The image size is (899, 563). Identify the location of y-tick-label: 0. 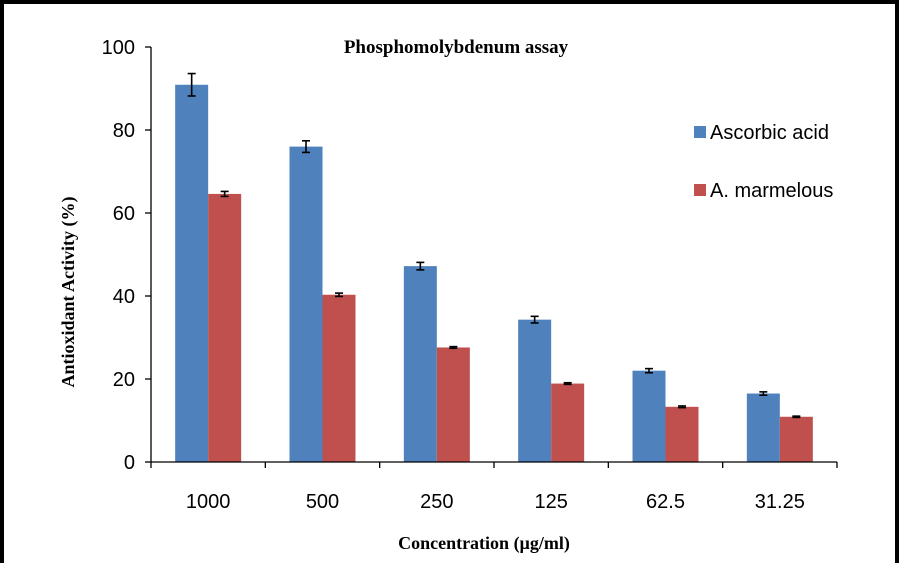
(129, 463).